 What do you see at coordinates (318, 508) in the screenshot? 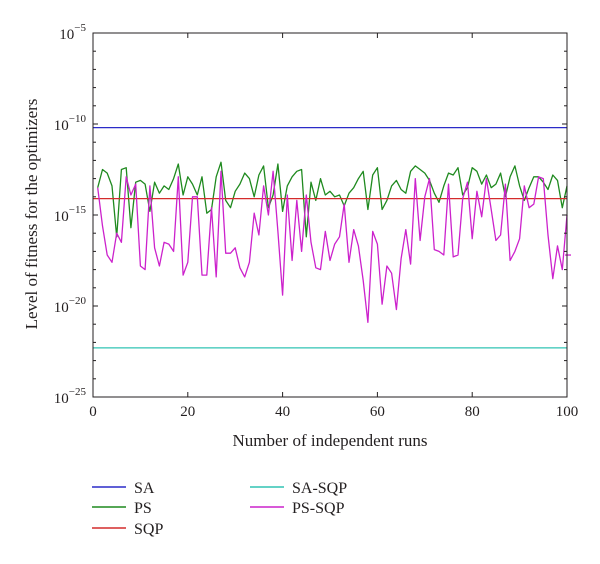
I see `legend-label-ps-sqp: PS-SQP` at bounding box center [318, 508].